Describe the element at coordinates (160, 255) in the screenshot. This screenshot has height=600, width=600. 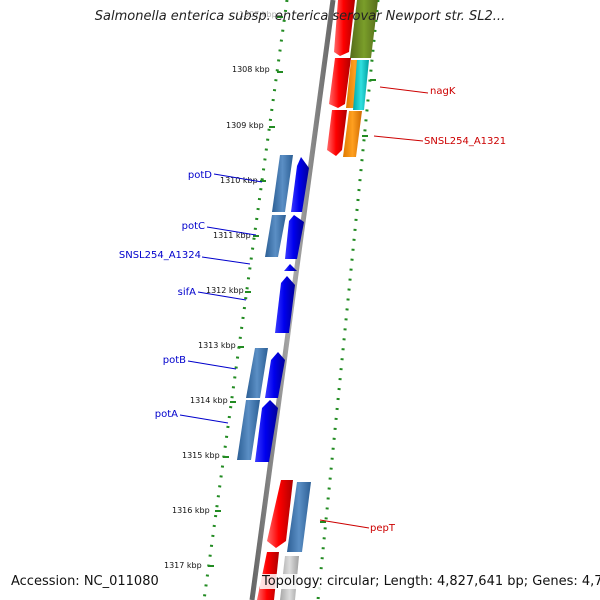
I see `gene-label-SNSL254_A1324: SNSL254_A1324` at that location.